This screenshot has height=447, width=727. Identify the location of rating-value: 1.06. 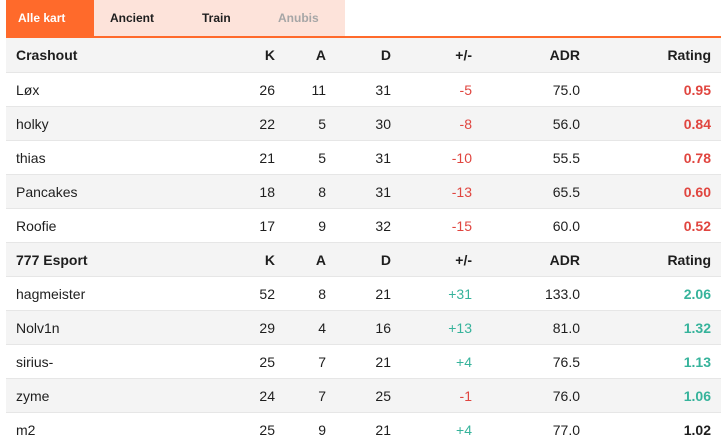
(697, 396).